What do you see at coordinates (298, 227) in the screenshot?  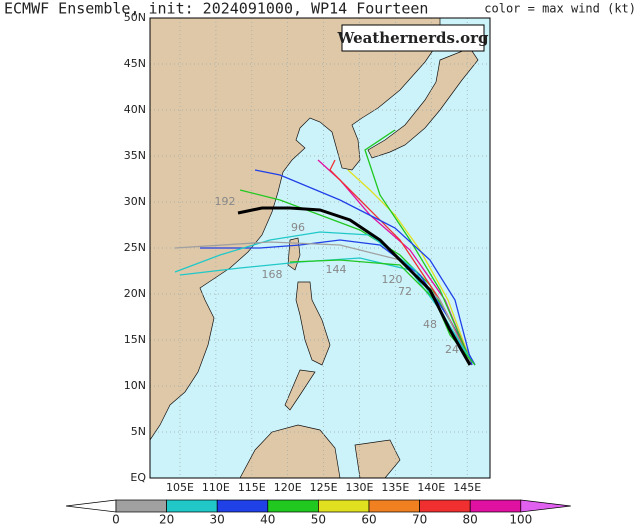 I see `track-label: 96` at bounding box center [298, 227].